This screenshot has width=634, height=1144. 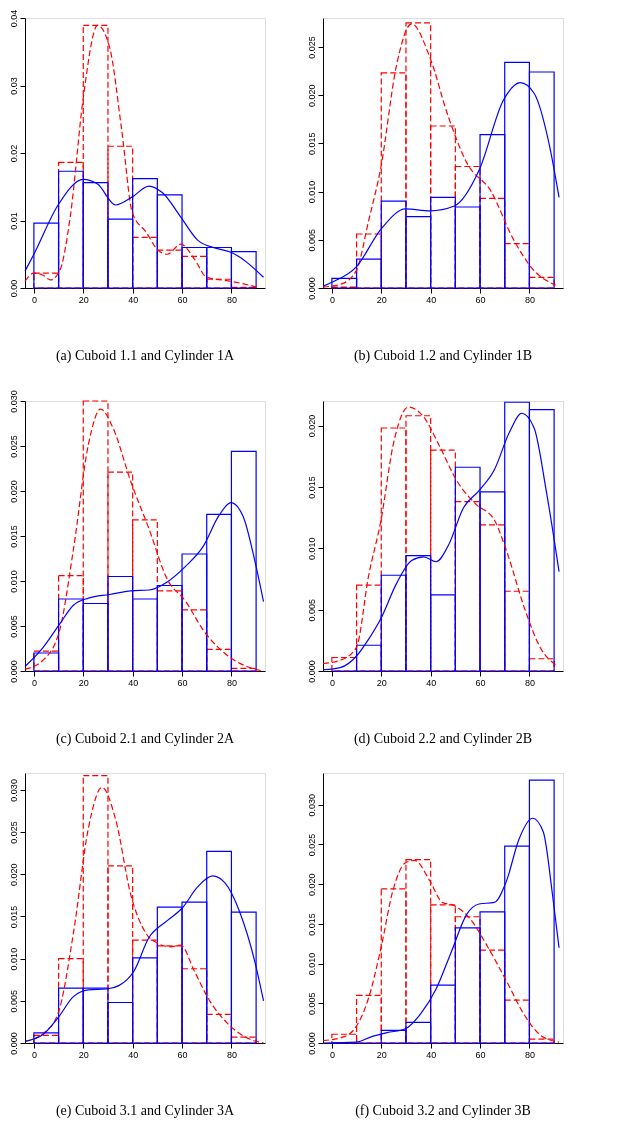 What do you see at coordinates (145, 739) in the screenshot?
I see `text: (c) Cuboid 2.1 and Cylinder 2A` at bounding box center [145, 739].